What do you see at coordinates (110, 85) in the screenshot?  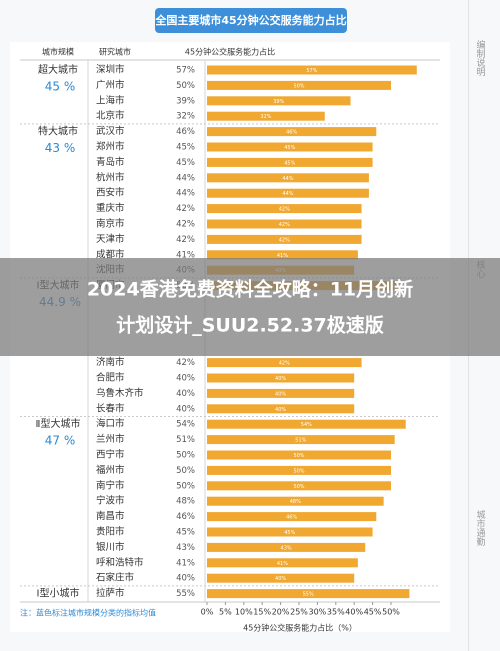 I see `city-label: 广州市` at bounding box center [110, 85].